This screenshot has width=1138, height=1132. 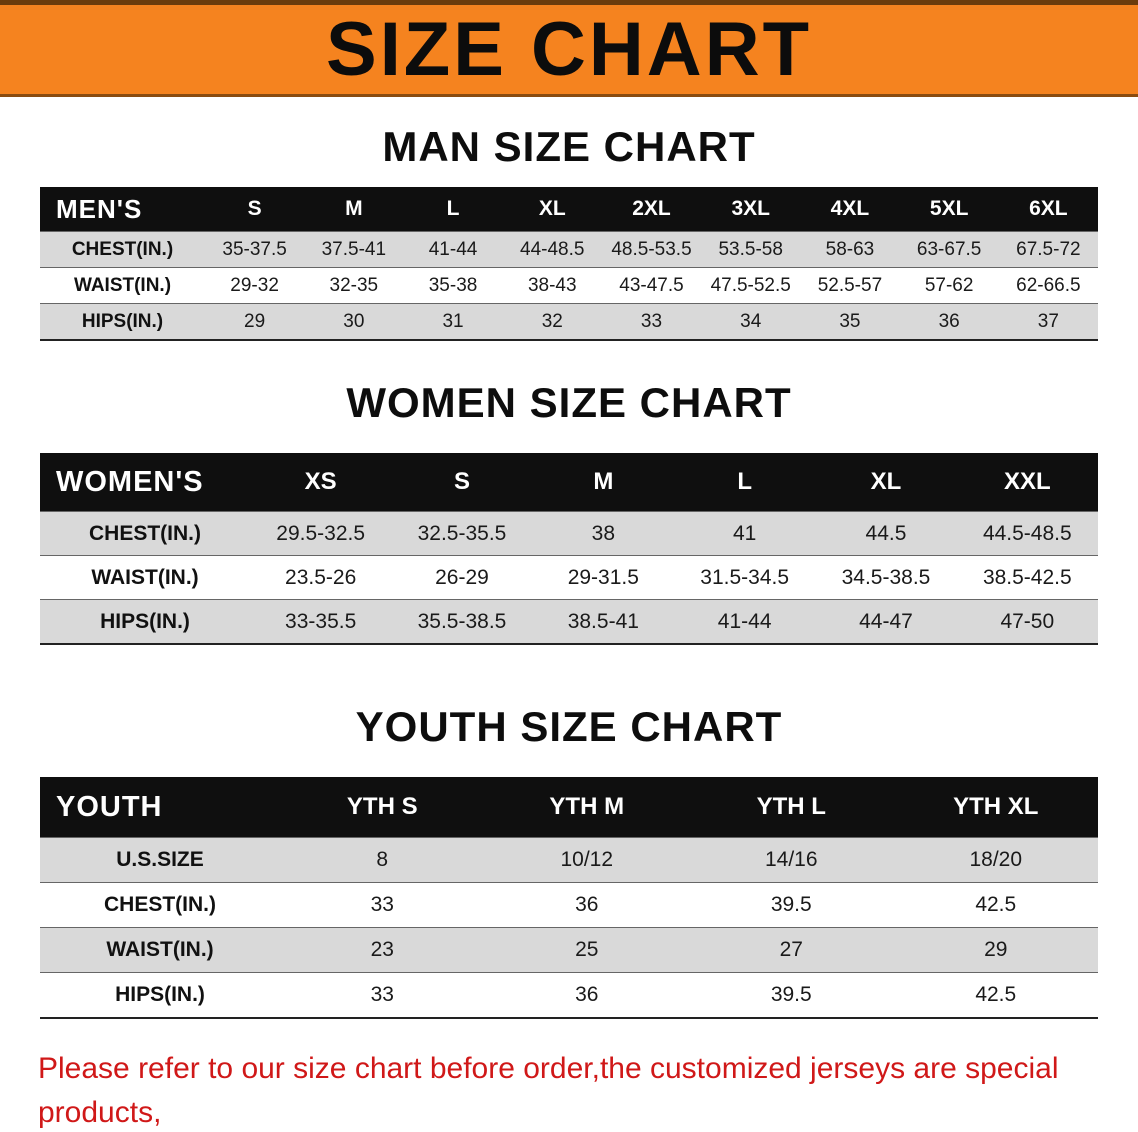 I want to click on table-header-label: MEN'S, so click(x=99, y=208).